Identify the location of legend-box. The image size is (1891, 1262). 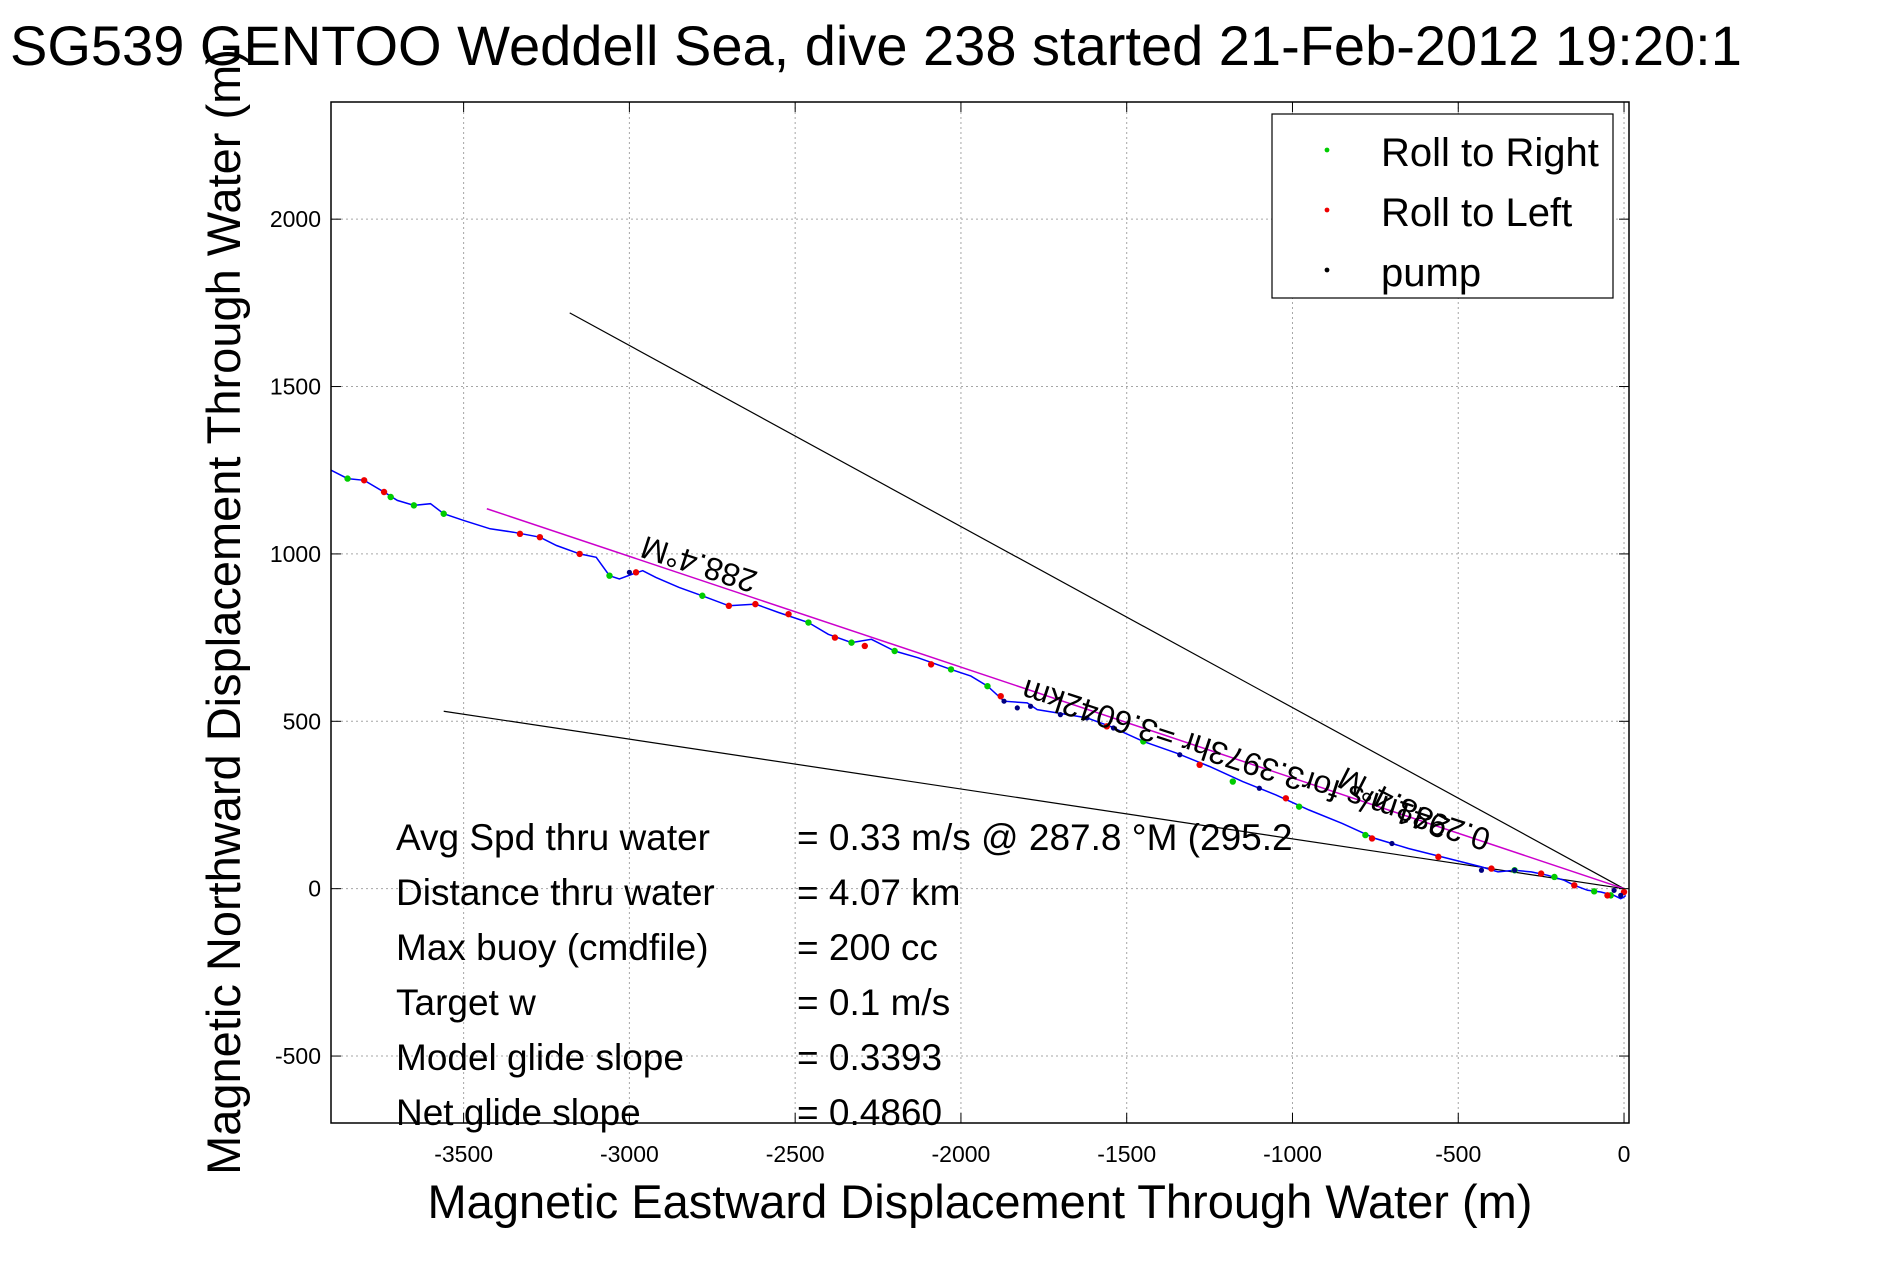
(1442, 206).